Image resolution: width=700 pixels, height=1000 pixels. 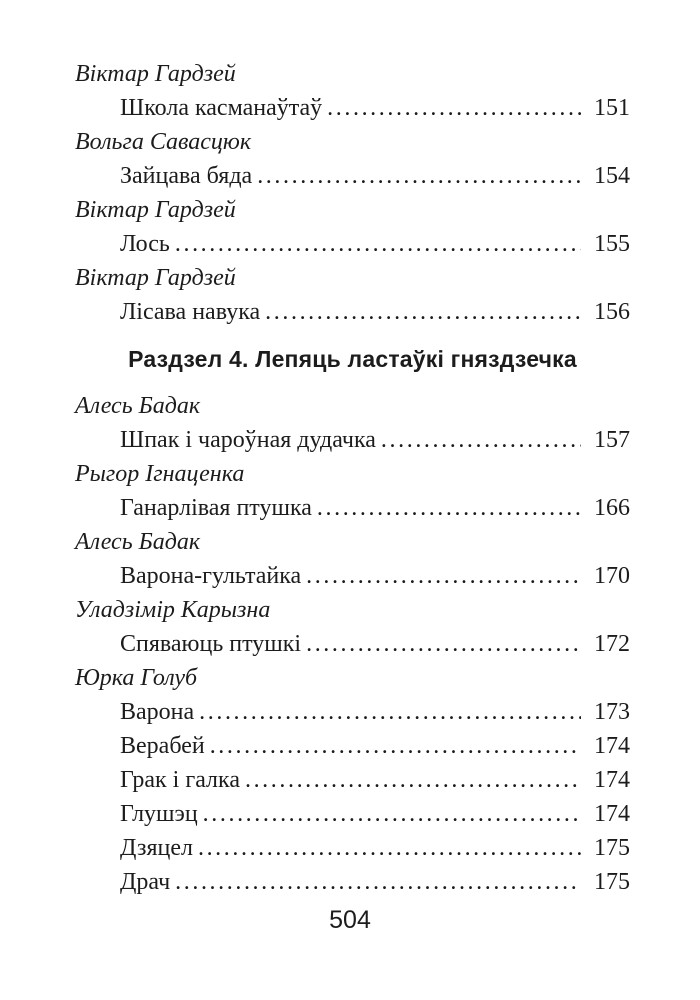 What do you see at coordinates (190, 312) in the screenshot?
I see `toc-entry-title: Лісава навука` at bounding box center [190, 312].